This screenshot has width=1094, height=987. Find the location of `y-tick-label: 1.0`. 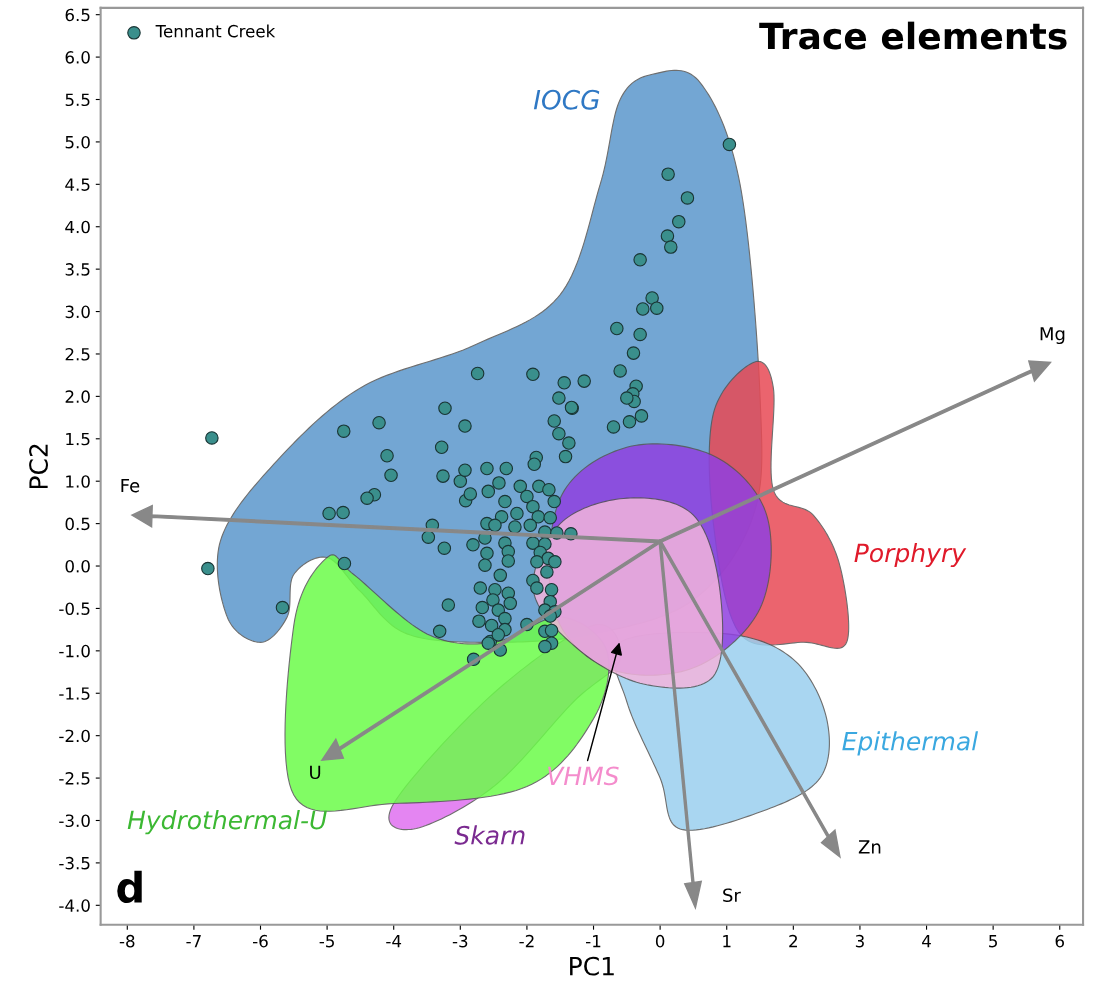

y-tick-label: 1.0 is located at coordinates (78, 481).